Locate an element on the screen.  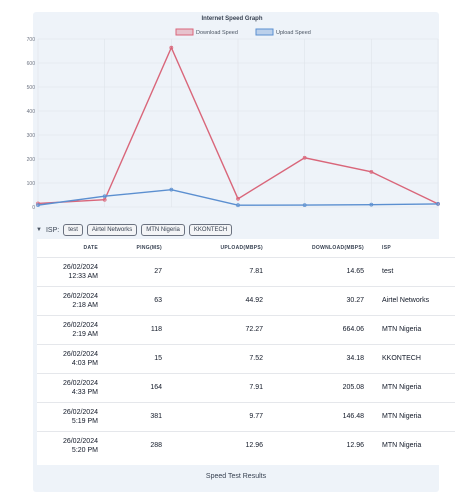
cell-date: 26/02/2024 2:18 AM is located at coordinates (74, 300).